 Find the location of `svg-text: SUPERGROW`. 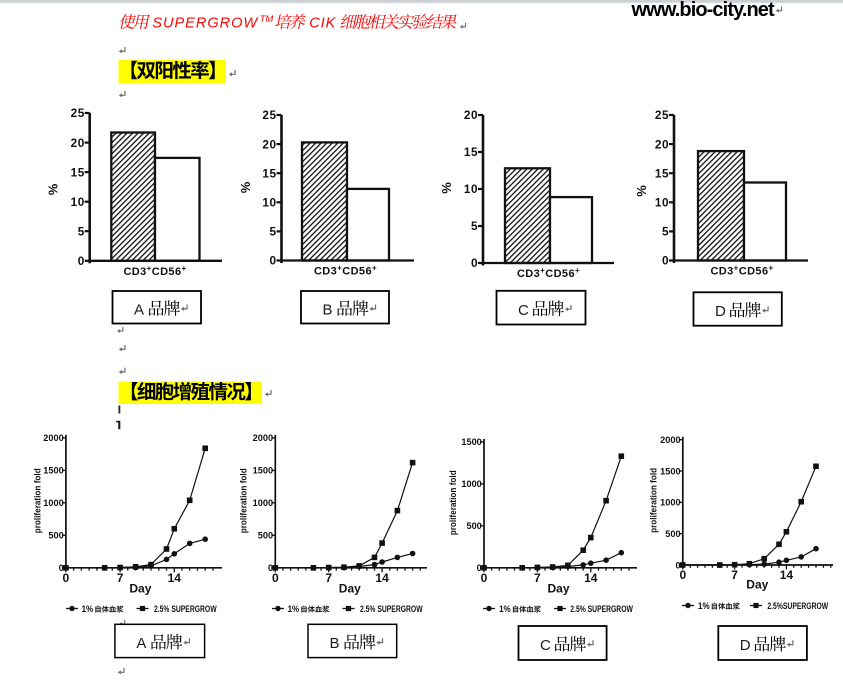

svg-text: SUPERGROW is located at coordinates (205, 24).